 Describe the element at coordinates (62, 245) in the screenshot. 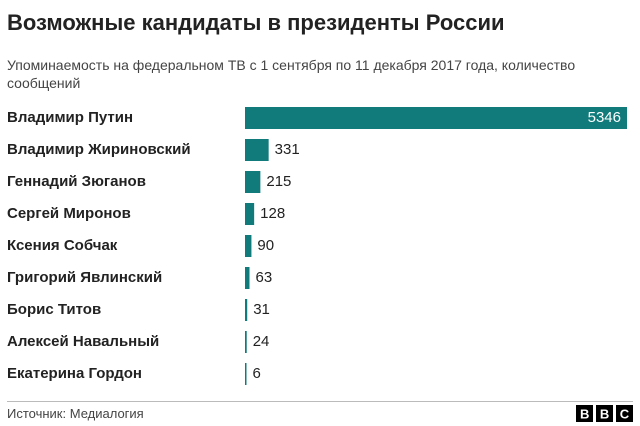

I see `category-label: Ксения Собчак` at that location.